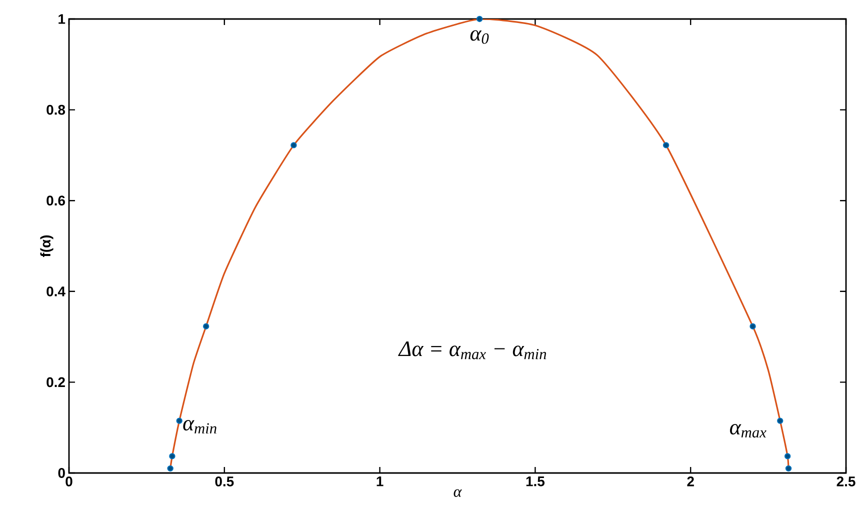 The height and width of the screenshot is (532, 862). What do you see at coordinates (846, 481) in the screenshot?
I see `x-tick-label: 2.5` at bounding box center [846, 481].